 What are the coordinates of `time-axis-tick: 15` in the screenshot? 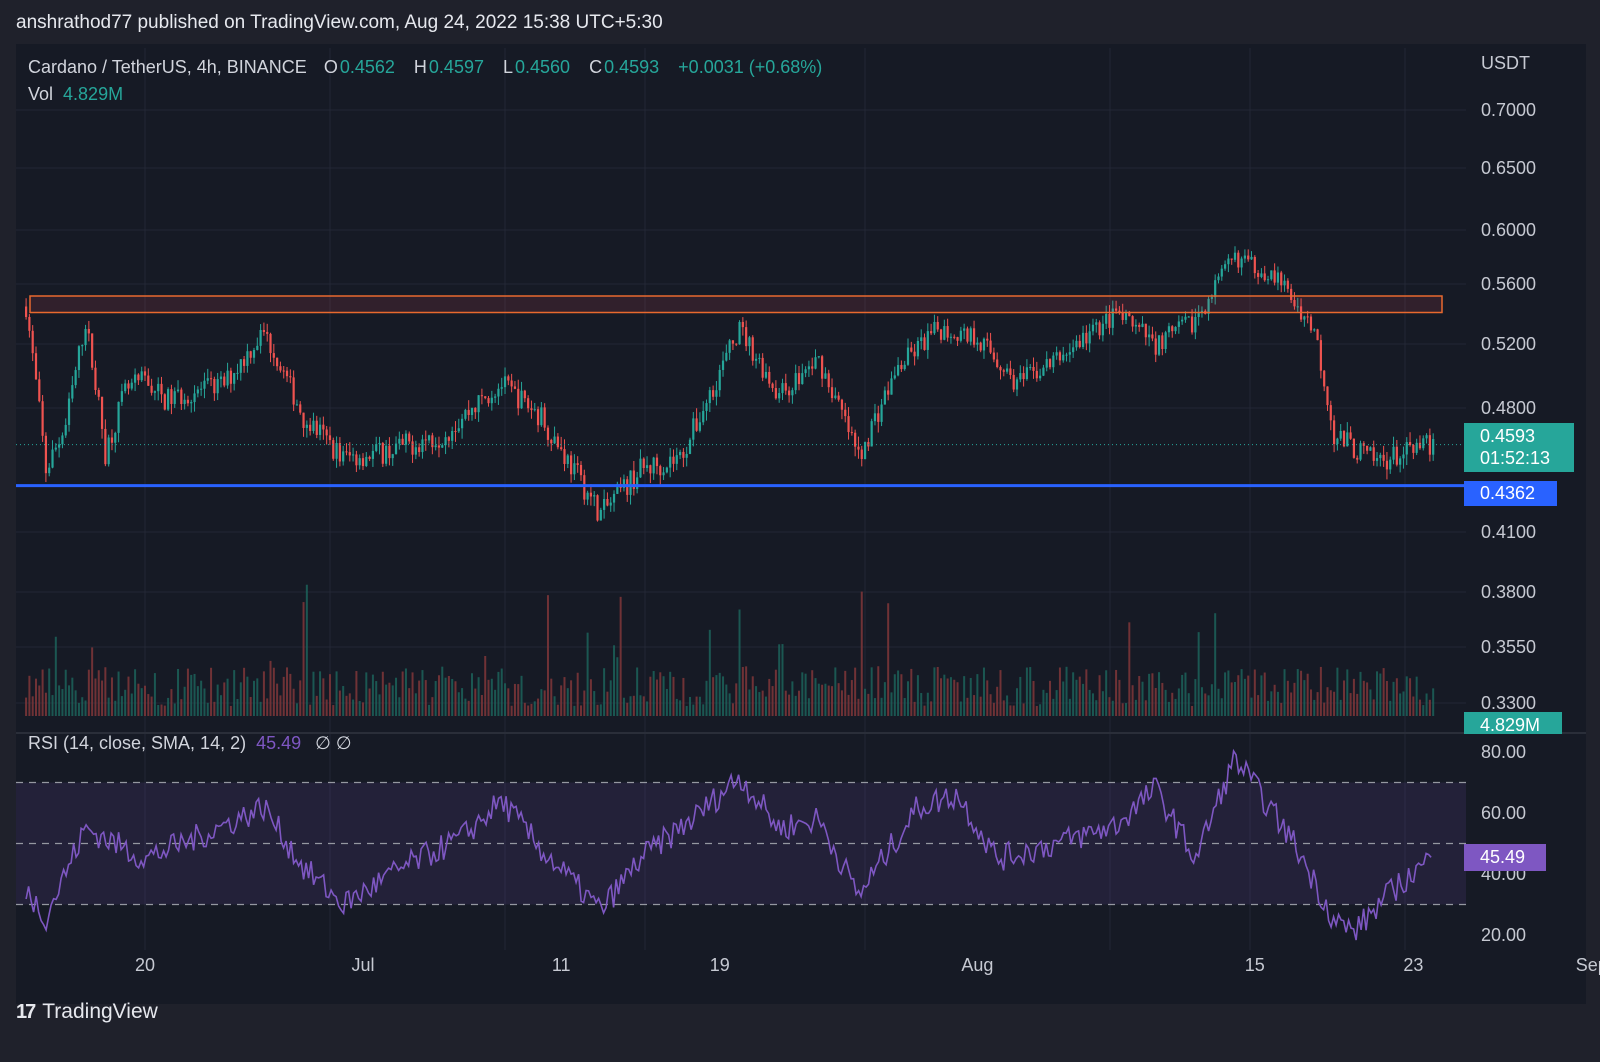 It's located at (1255, 965).